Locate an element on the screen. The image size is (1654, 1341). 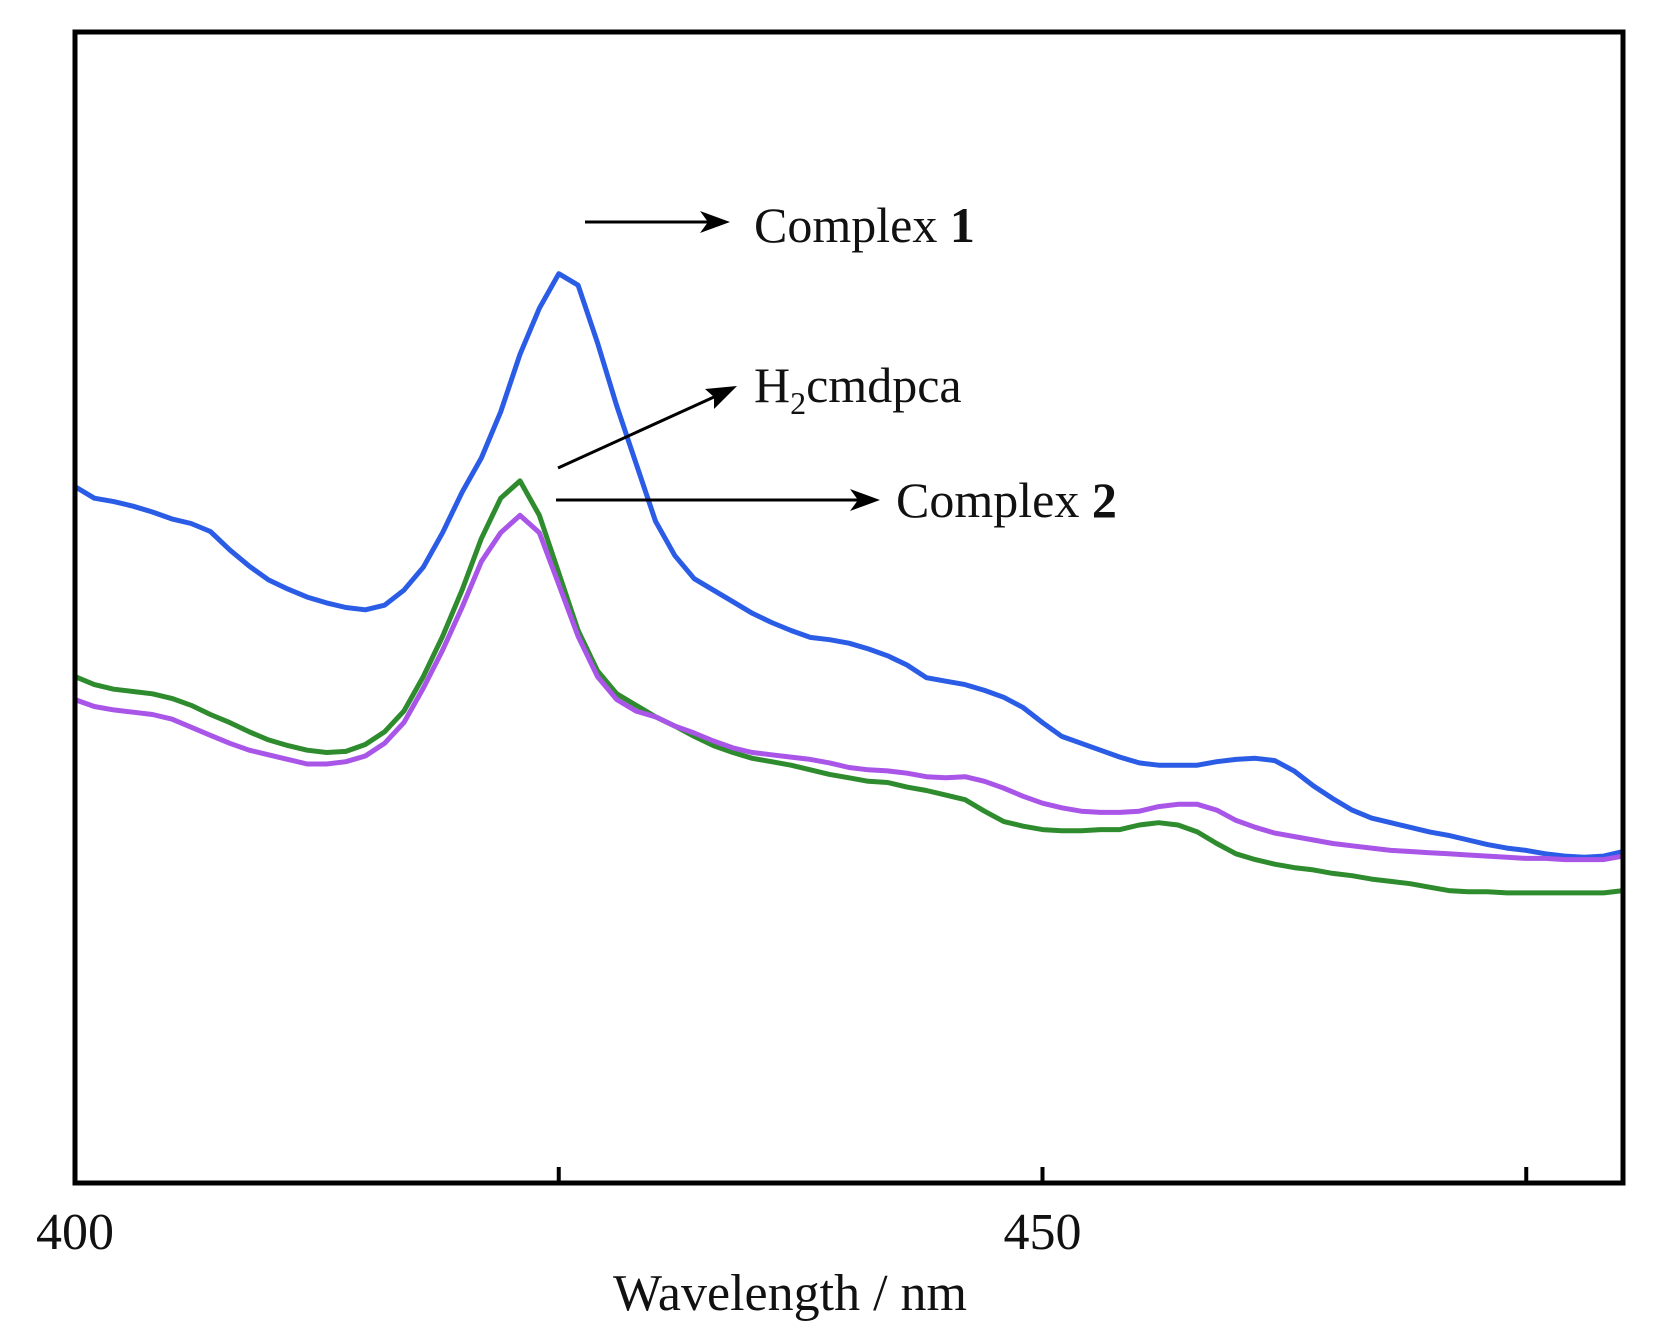
annotation-complex-2-text: Complex is located at coordinates (994, 500).